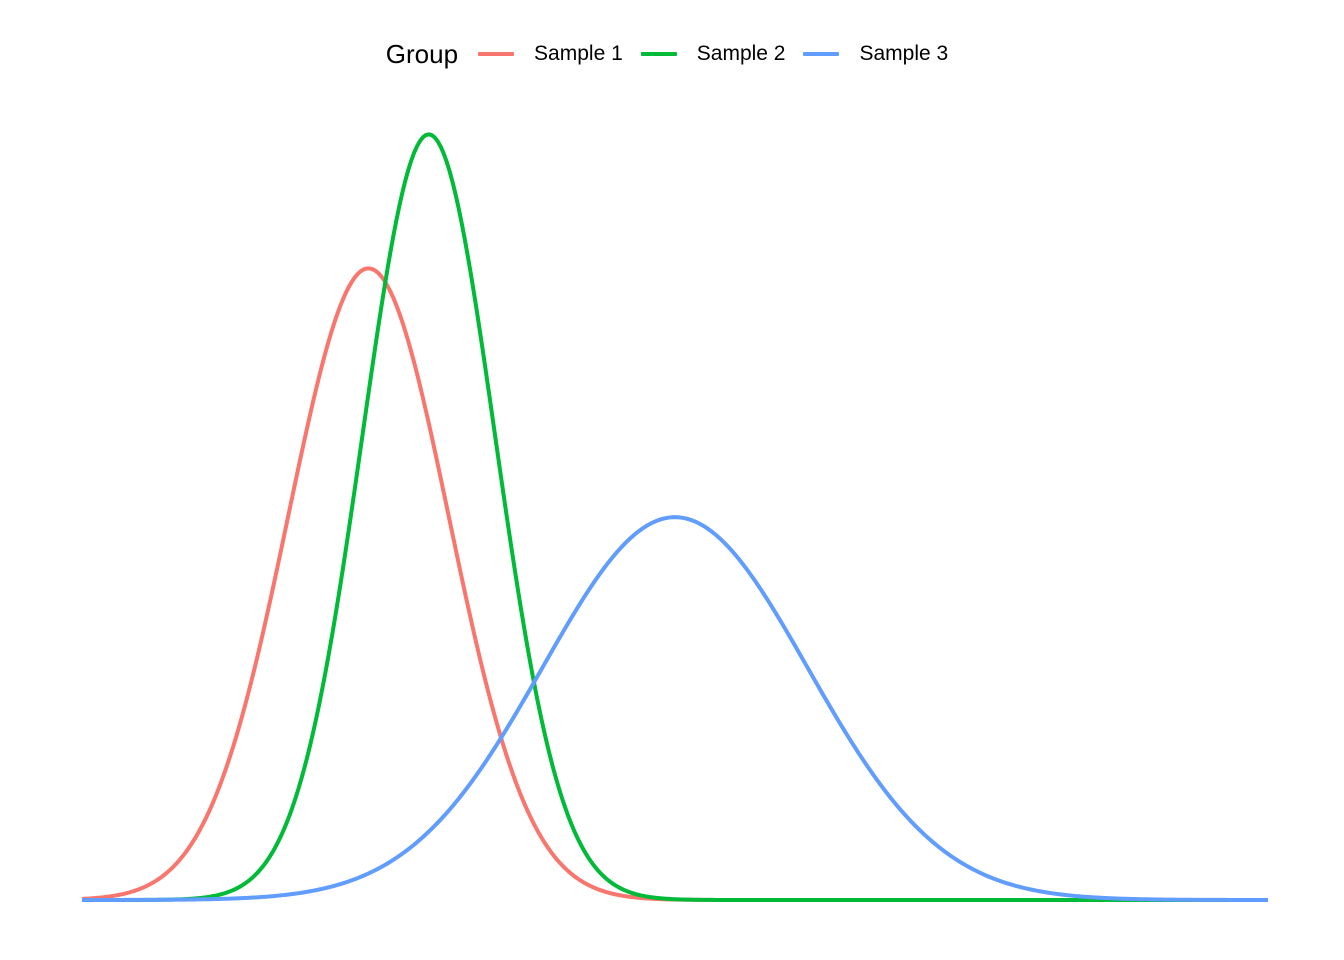  I want to click on legend-item-sample-2: Sample 2, so click(713, 54).